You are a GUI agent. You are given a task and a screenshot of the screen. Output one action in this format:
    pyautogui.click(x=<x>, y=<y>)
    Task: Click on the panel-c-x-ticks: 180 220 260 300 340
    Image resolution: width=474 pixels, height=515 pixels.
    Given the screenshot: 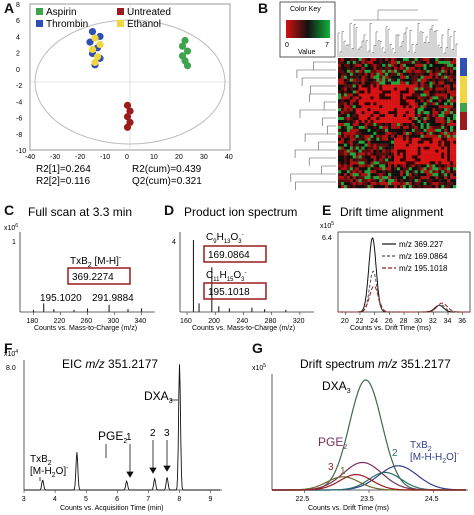 What is the action you would take?
    pyautogui.click(x=86, y=318)
    